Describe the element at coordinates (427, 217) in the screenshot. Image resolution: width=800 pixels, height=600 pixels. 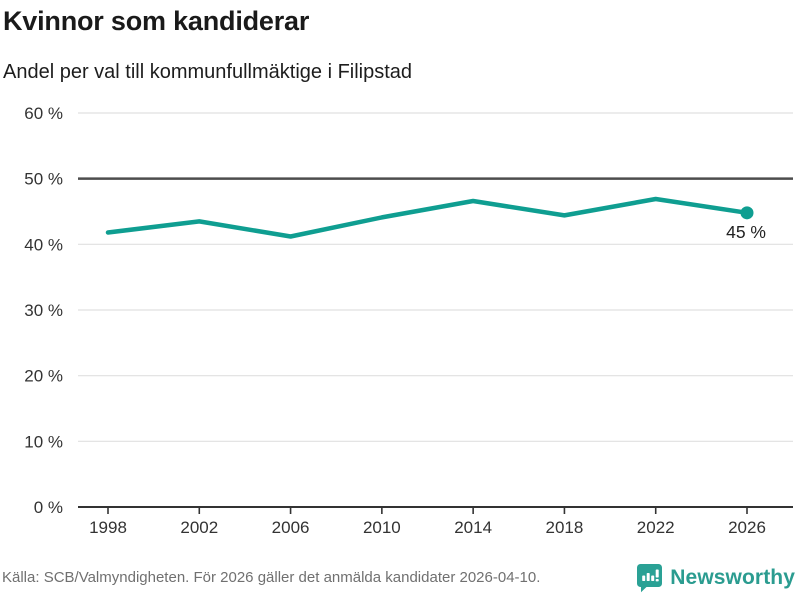
I see `data-line` at that location.